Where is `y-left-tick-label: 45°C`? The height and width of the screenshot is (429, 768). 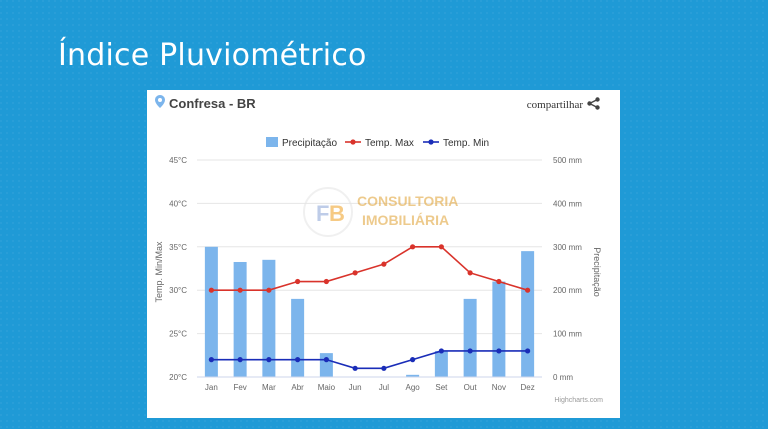 y-left-tick-label: 45°C is located at coordinates (178, 160).